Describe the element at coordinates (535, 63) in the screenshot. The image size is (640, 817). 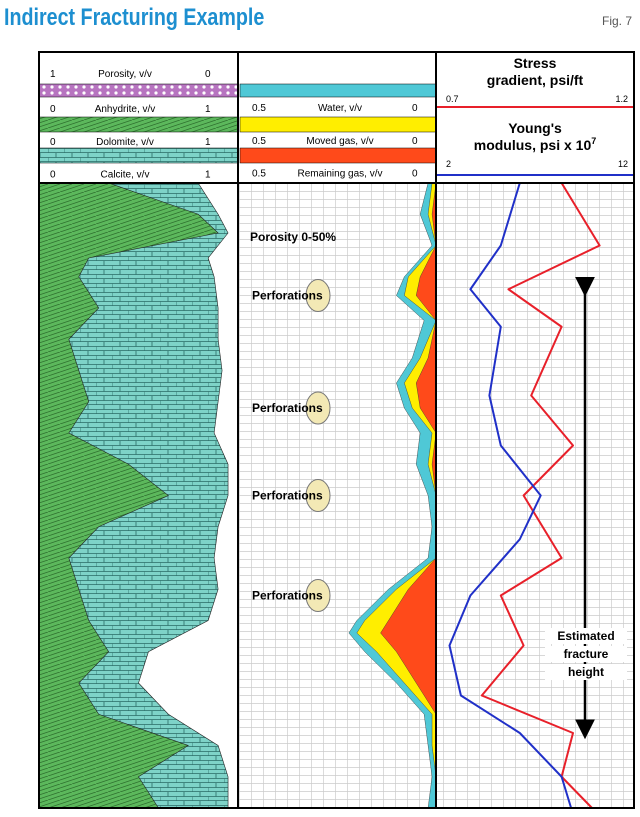
I see `series-title: Stress` at that location.